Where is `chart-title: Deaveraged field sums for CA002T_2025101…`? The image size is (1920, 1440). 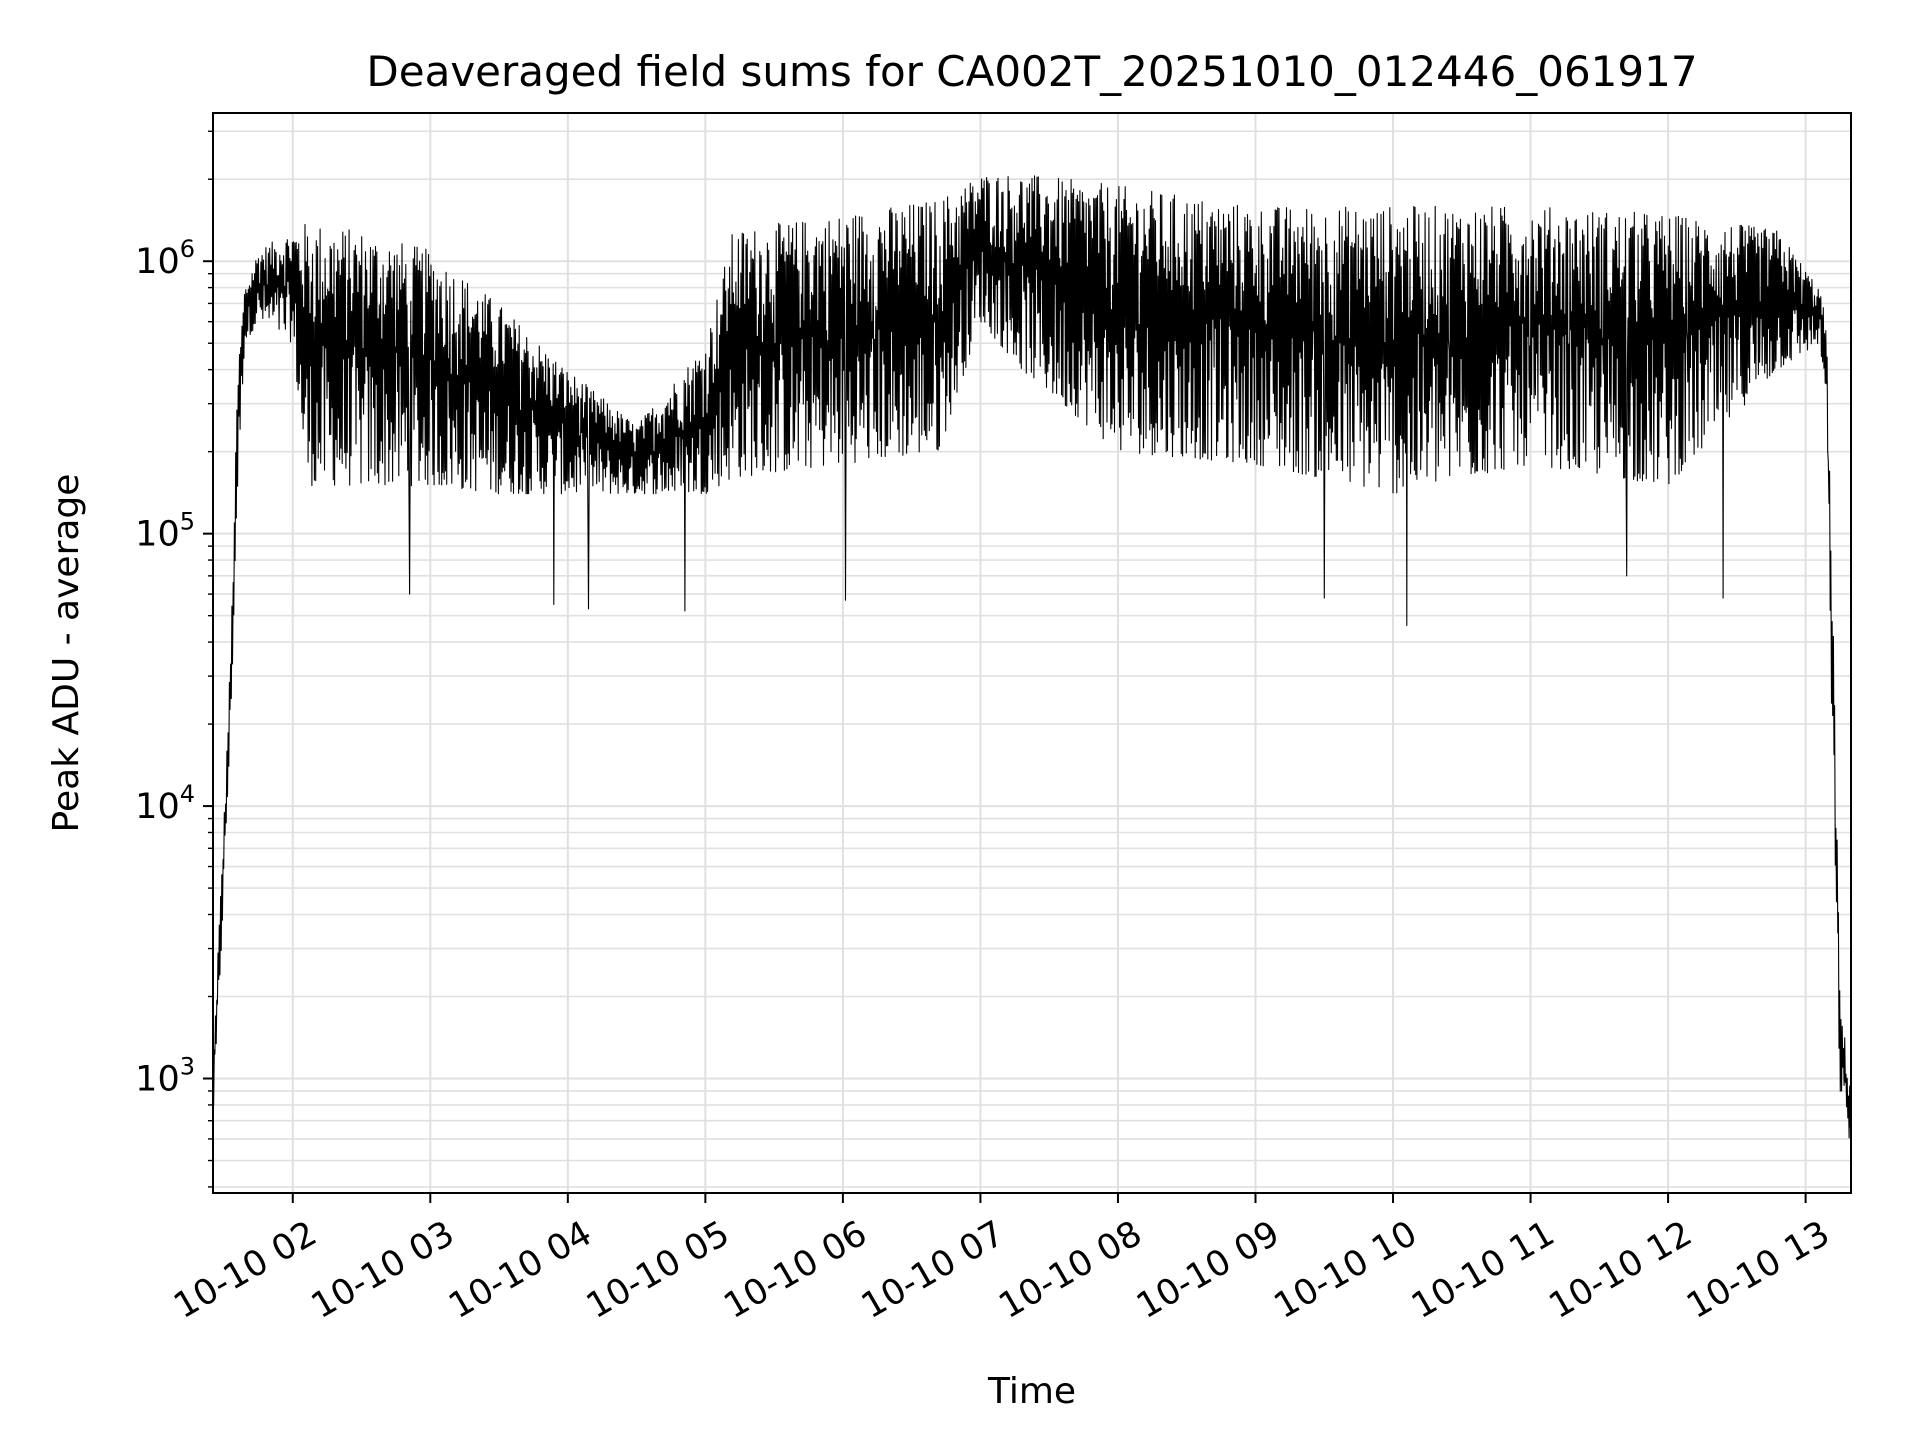
chart-title: Deaveraged field sums for CA002T_2025101… is located at coordinates (1031, 71).